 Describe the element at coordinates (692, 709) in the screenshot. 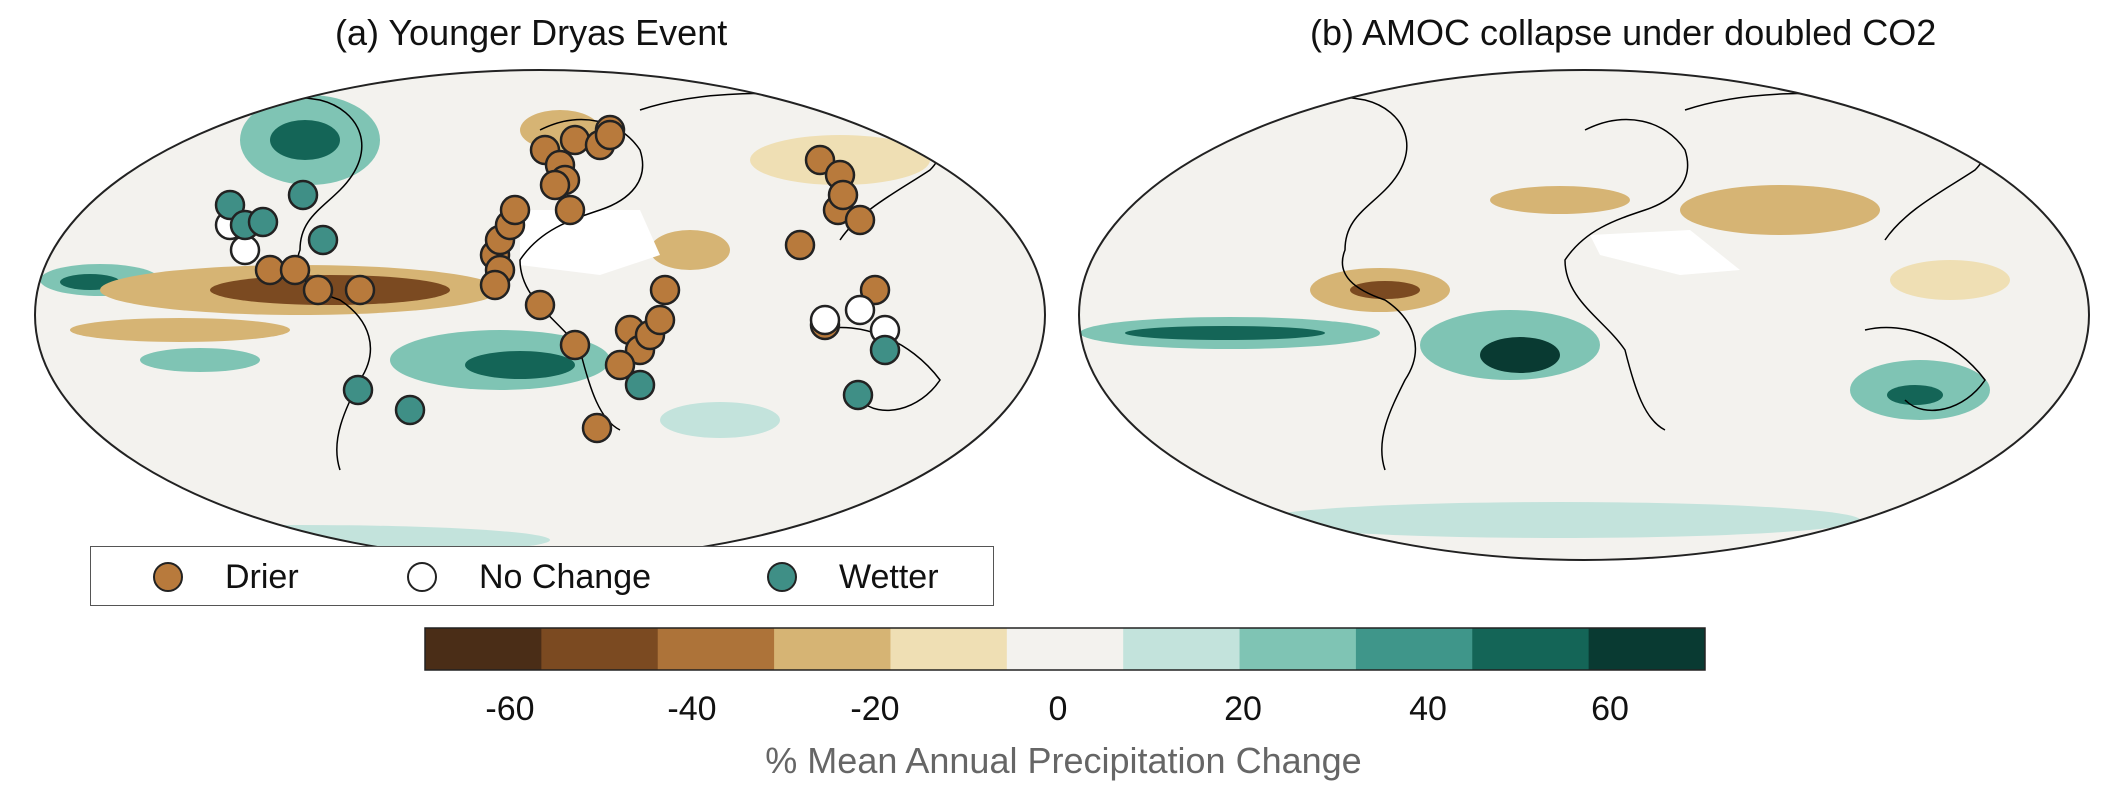

I see `colorbar-tick: -40` at that location.